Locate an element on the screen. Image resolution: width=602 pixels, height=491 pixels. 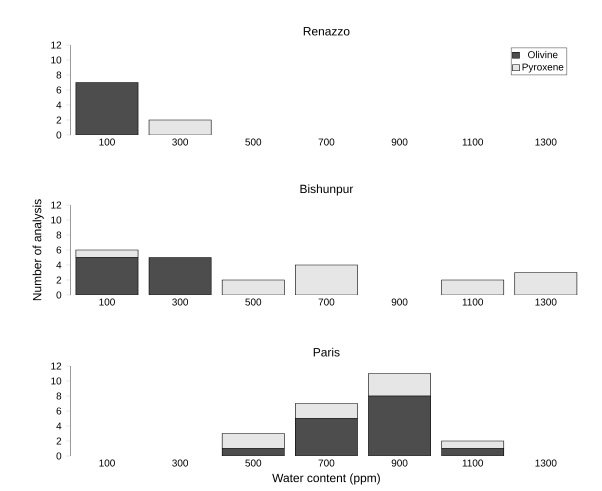
chart-title: Bishunpur is located at coordinates (327, 190).